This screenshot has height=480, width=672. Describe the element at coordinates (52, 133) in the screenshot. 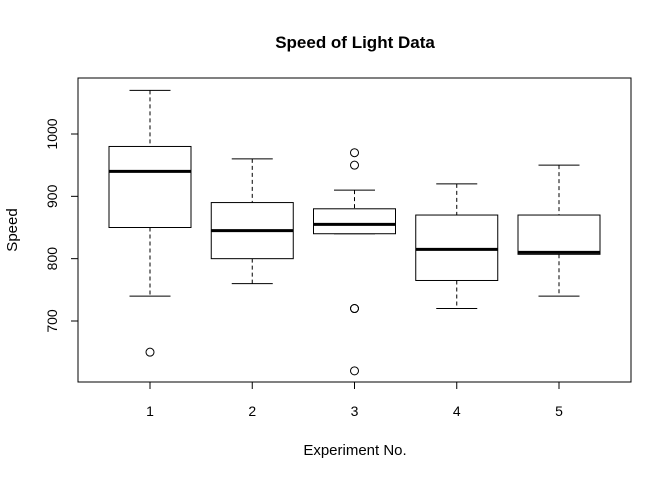

I see `y-tick-label: 1000` at that location.